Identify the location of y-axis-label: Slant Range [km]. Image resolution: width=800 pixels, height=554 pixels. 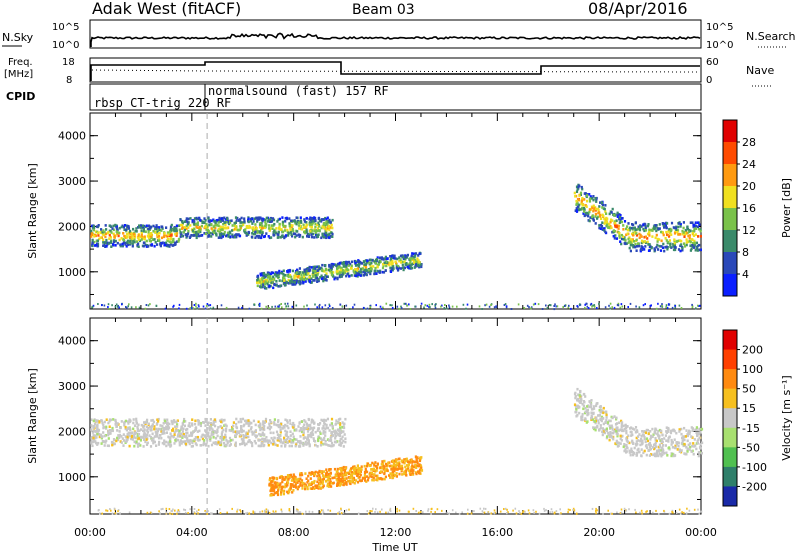
(32, 211).